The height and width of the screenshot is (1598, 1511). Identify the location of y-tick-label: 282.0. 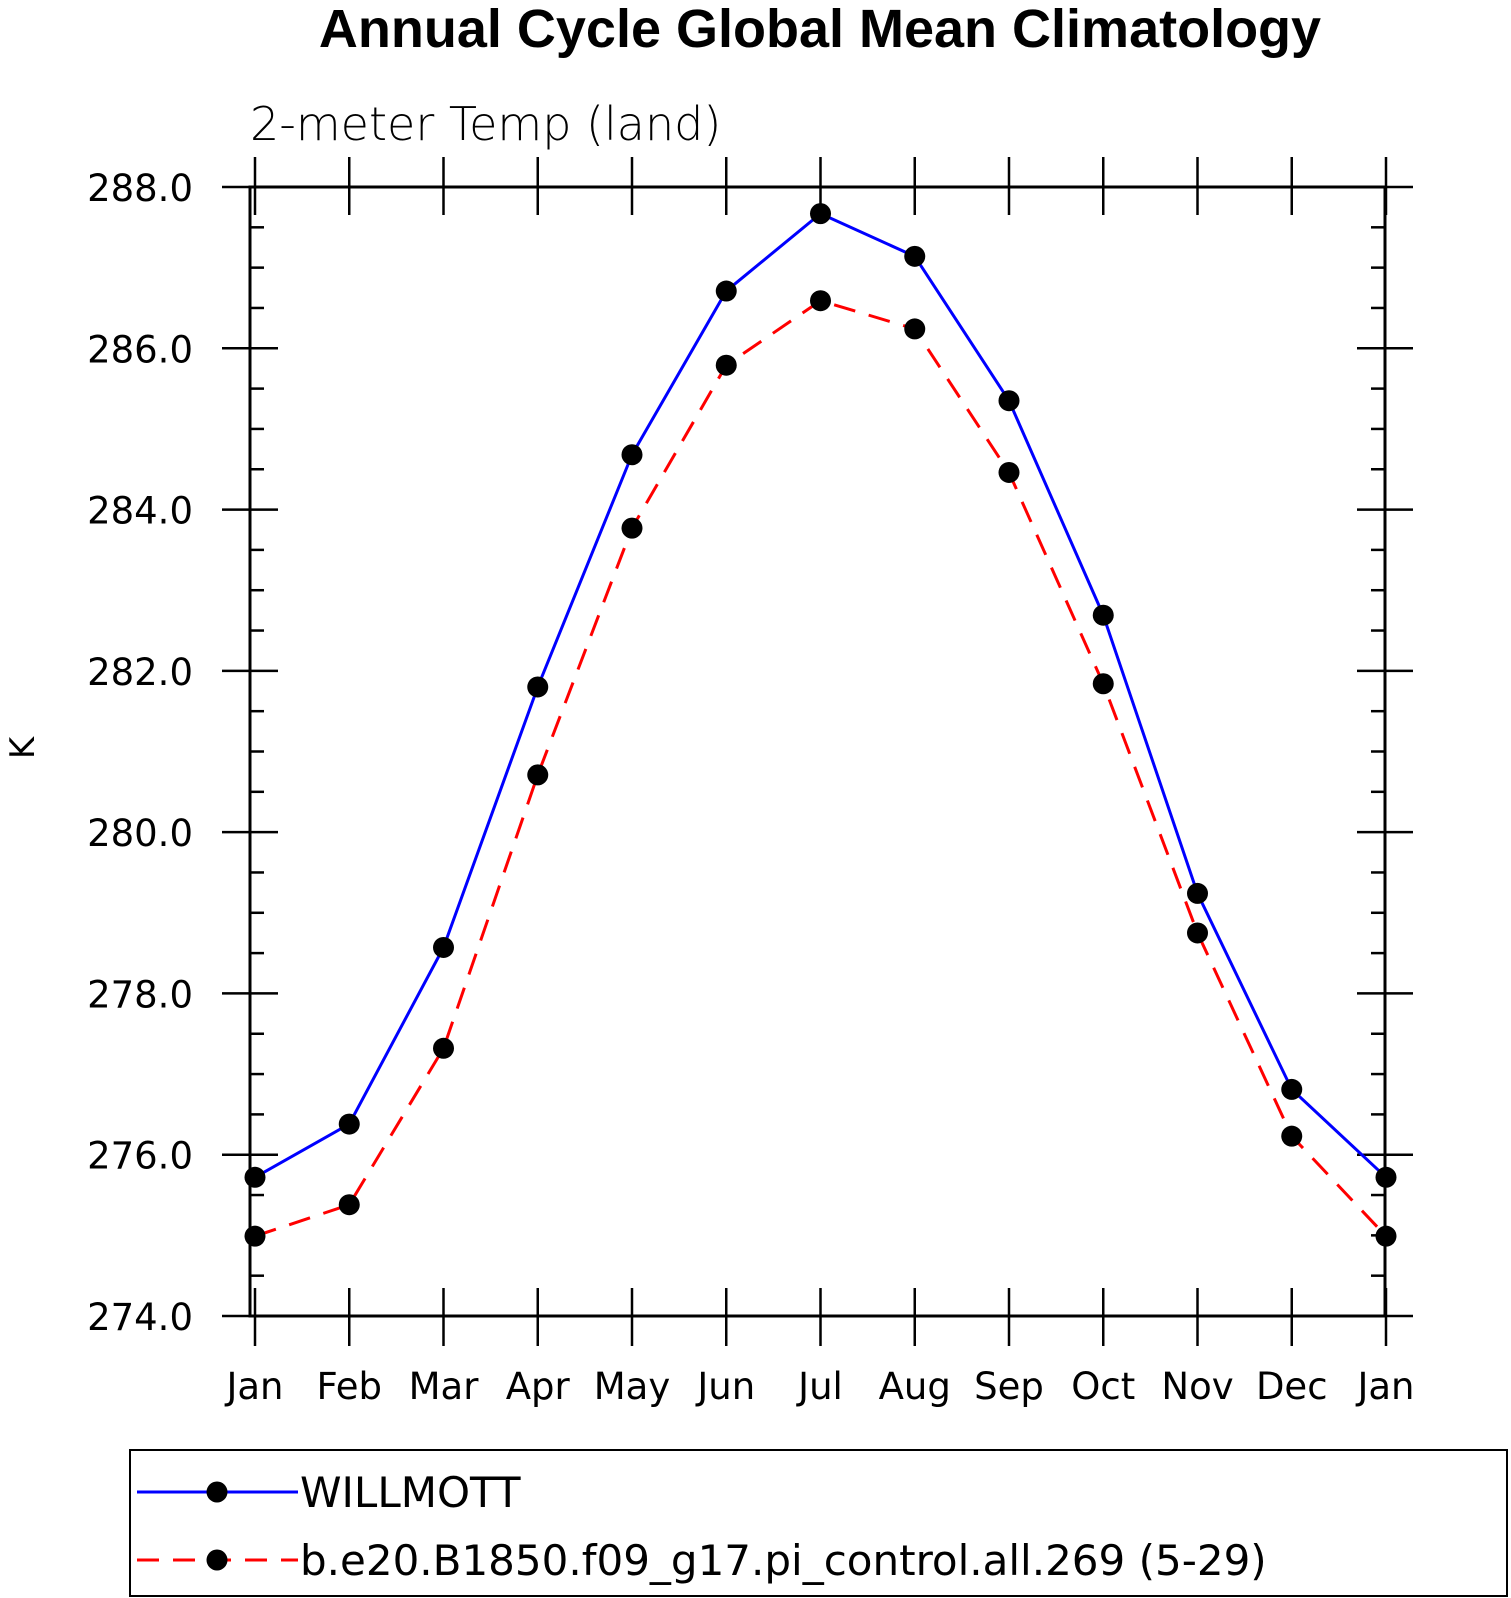
(140, 672).